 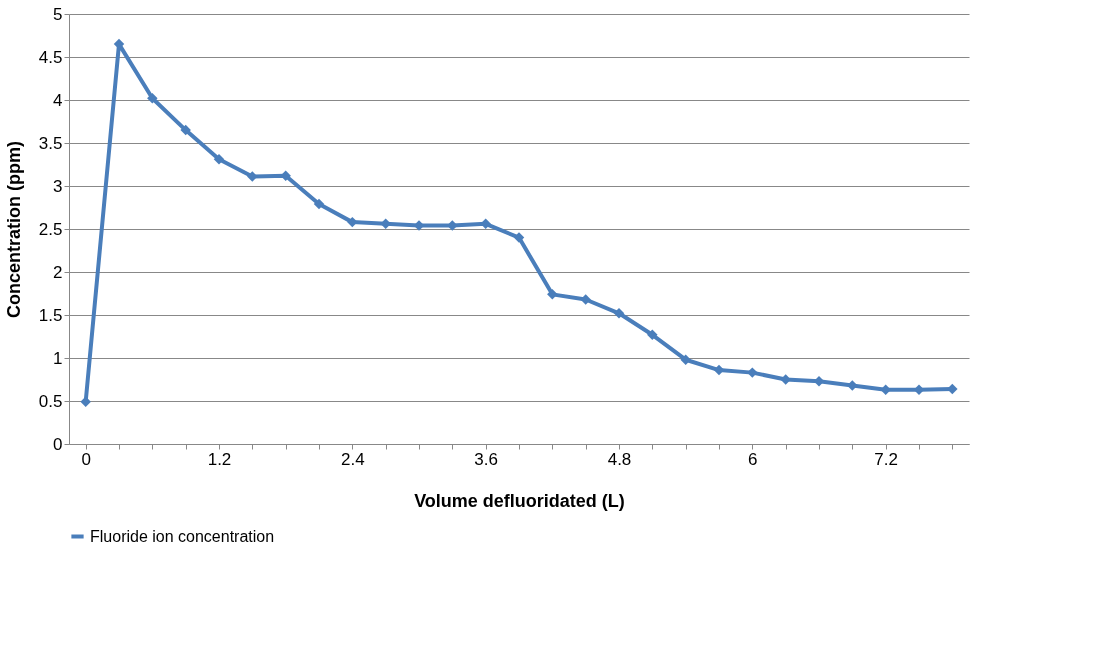 I want to click on x-axis-title: Volume defluoridated (L), so click(x=519, y=500).